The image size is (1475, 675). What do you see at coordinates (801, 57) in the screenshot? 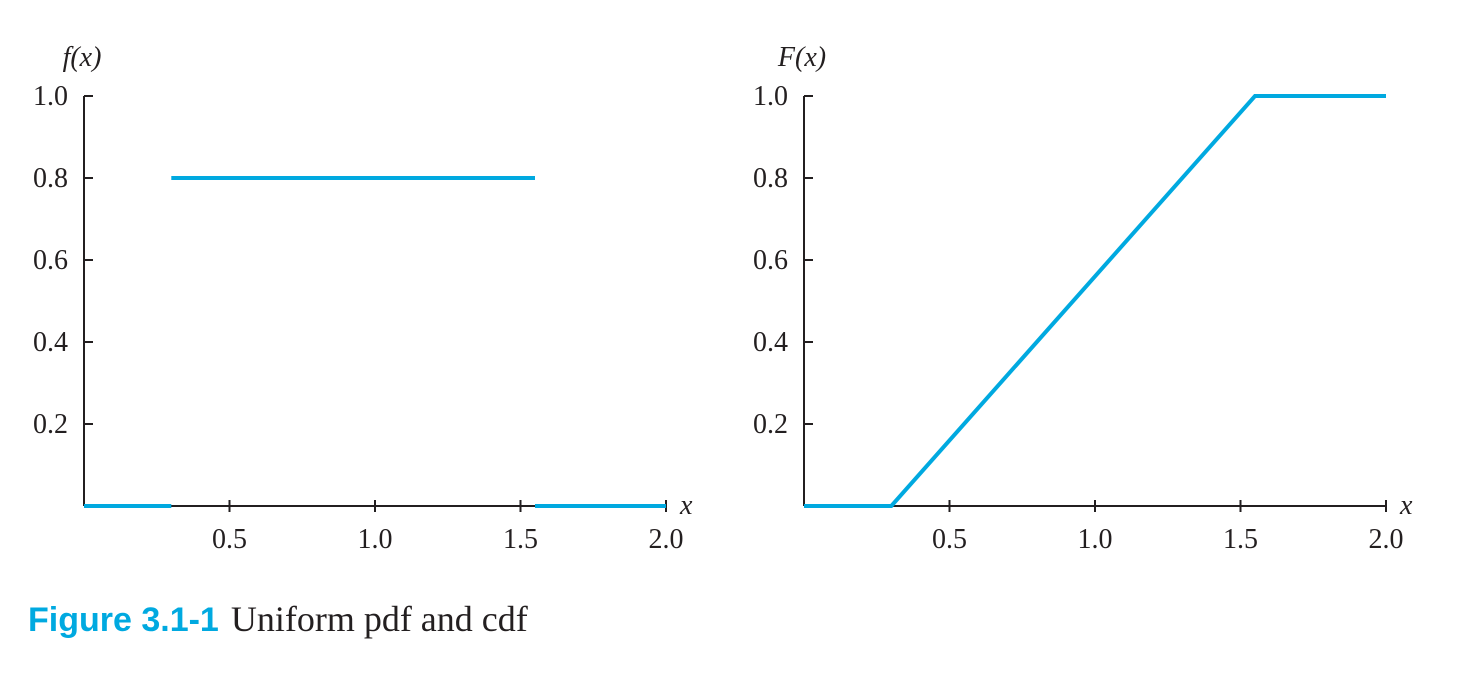
I see `y-axis-label: F(x)` at bounding box center [801, 57].